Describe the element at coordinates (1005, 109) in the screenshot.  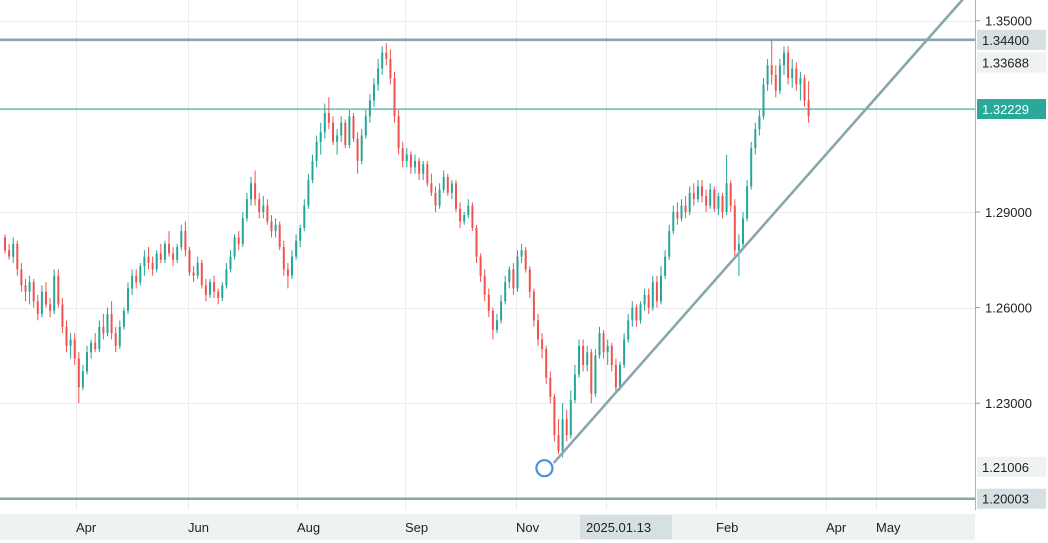
I see `level-label-1: 1.32229` at that location.